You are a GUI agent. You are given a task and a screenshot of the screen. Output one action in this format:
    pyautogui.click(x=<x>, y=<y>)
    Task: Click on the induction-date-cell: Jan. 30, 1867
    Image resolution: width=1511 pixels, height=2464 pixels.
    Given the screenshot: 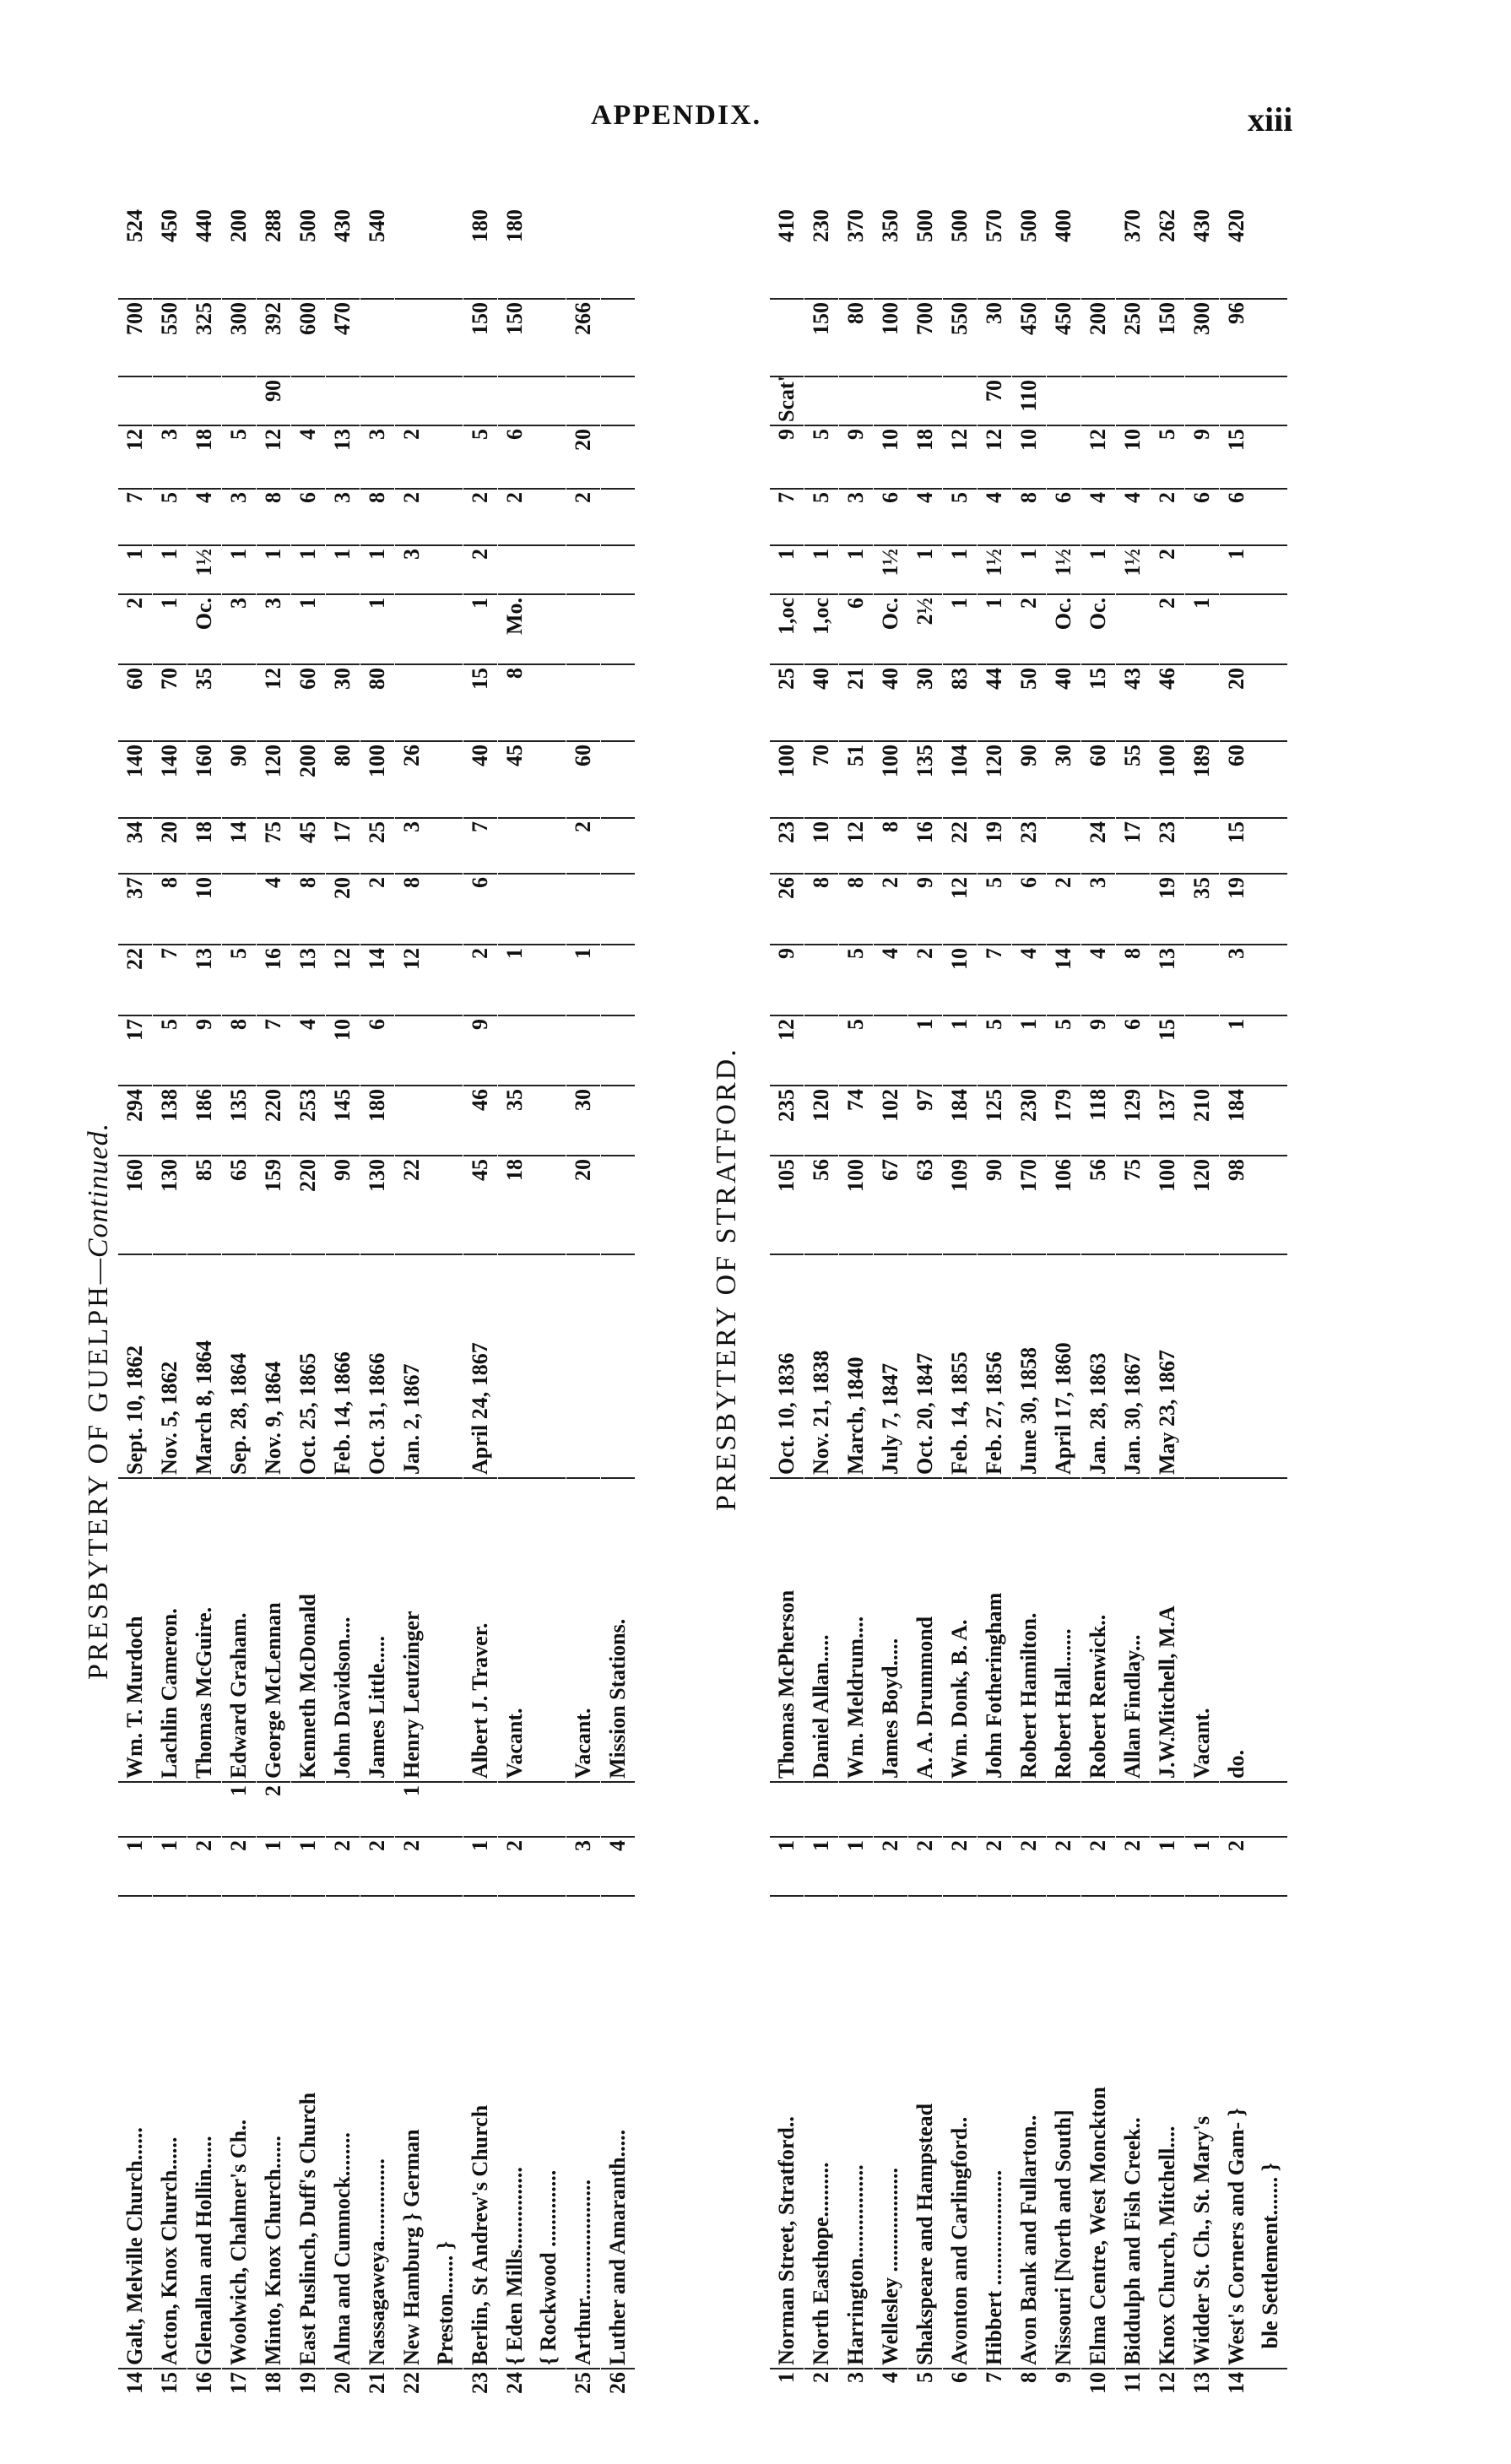 What is the action you would take?
    pyautogui.click(x=1133, y=1365)
    